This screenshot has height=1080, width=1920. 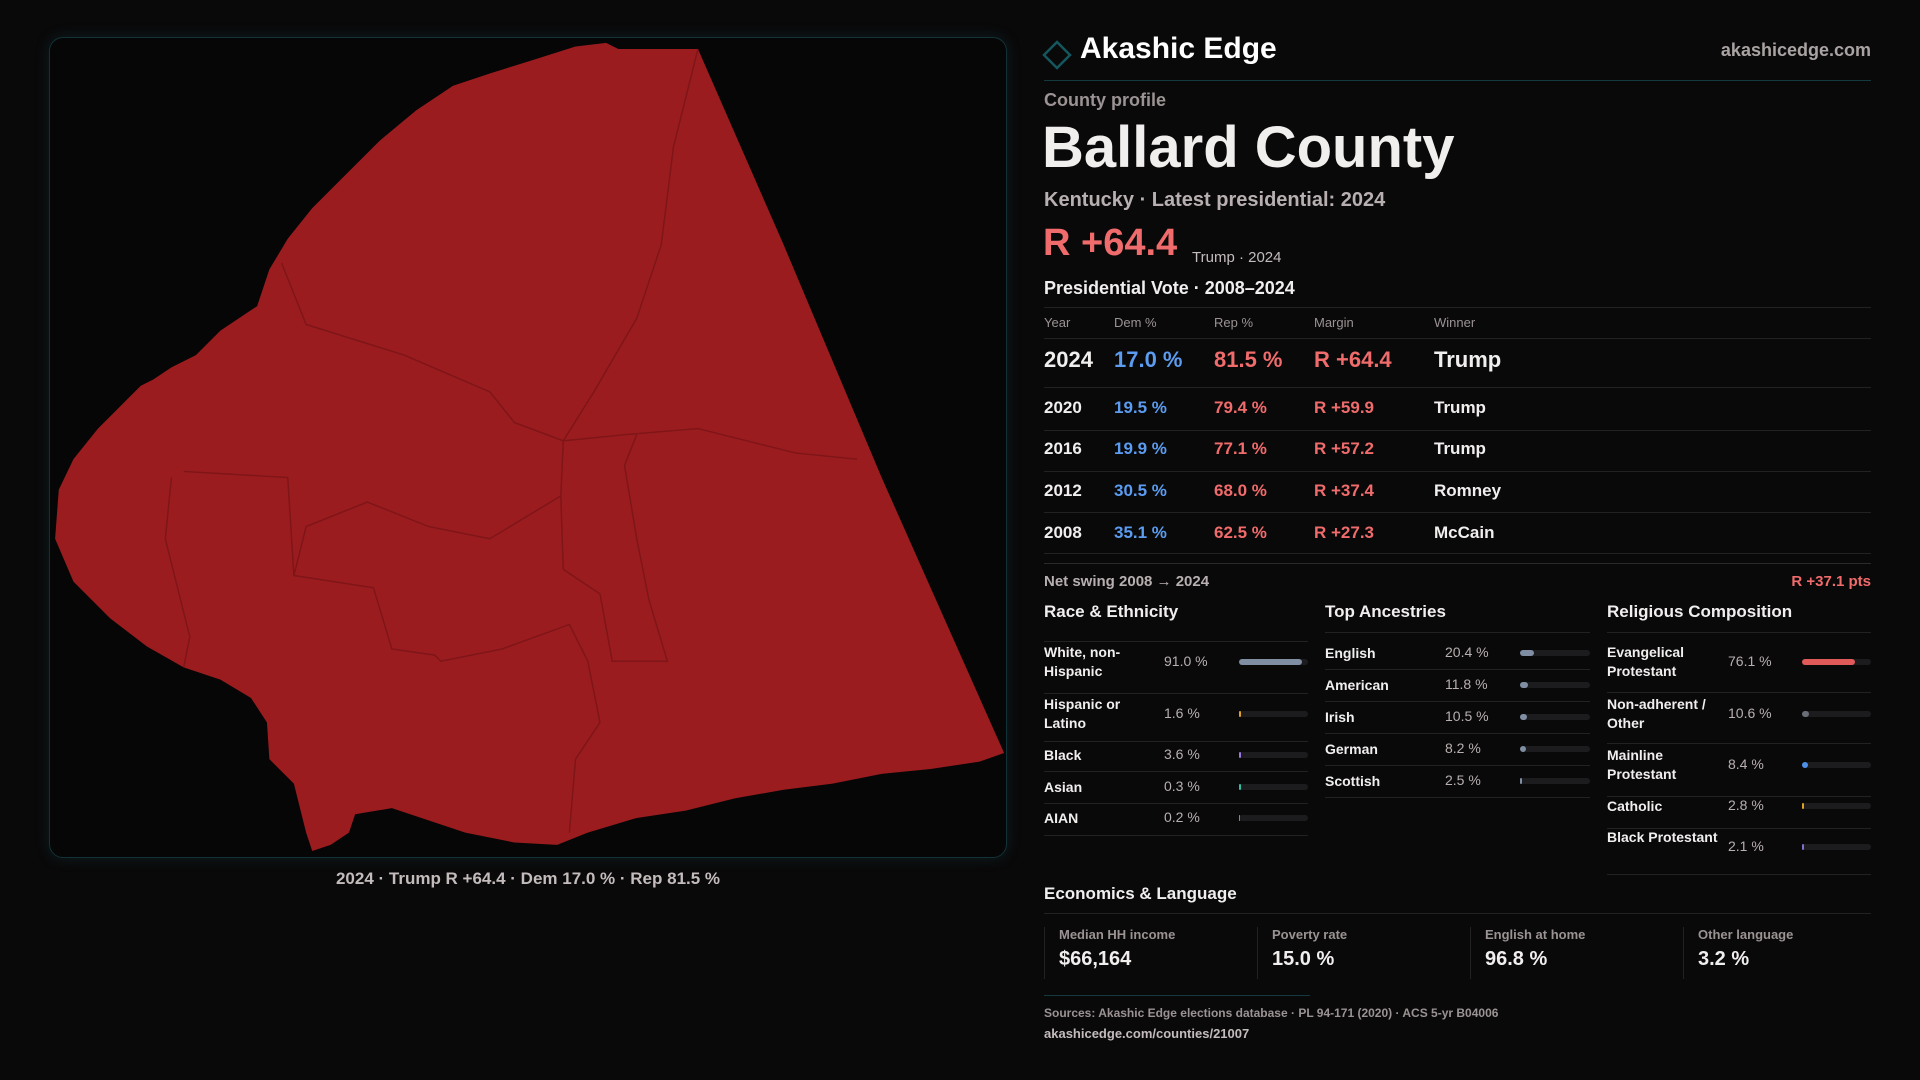 What do you see at coordinates (1750, 661) in the screenshot?
I see `religion-value: 76.1 %` at bounding box center [1750, 661].